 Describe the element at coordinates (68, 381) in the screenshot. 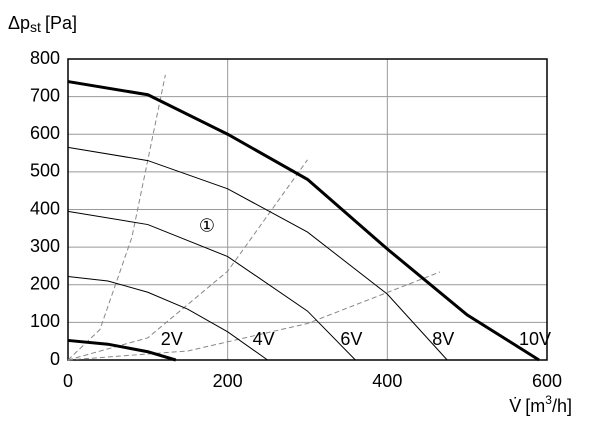

I see `x-tick-label: 0` at that location.